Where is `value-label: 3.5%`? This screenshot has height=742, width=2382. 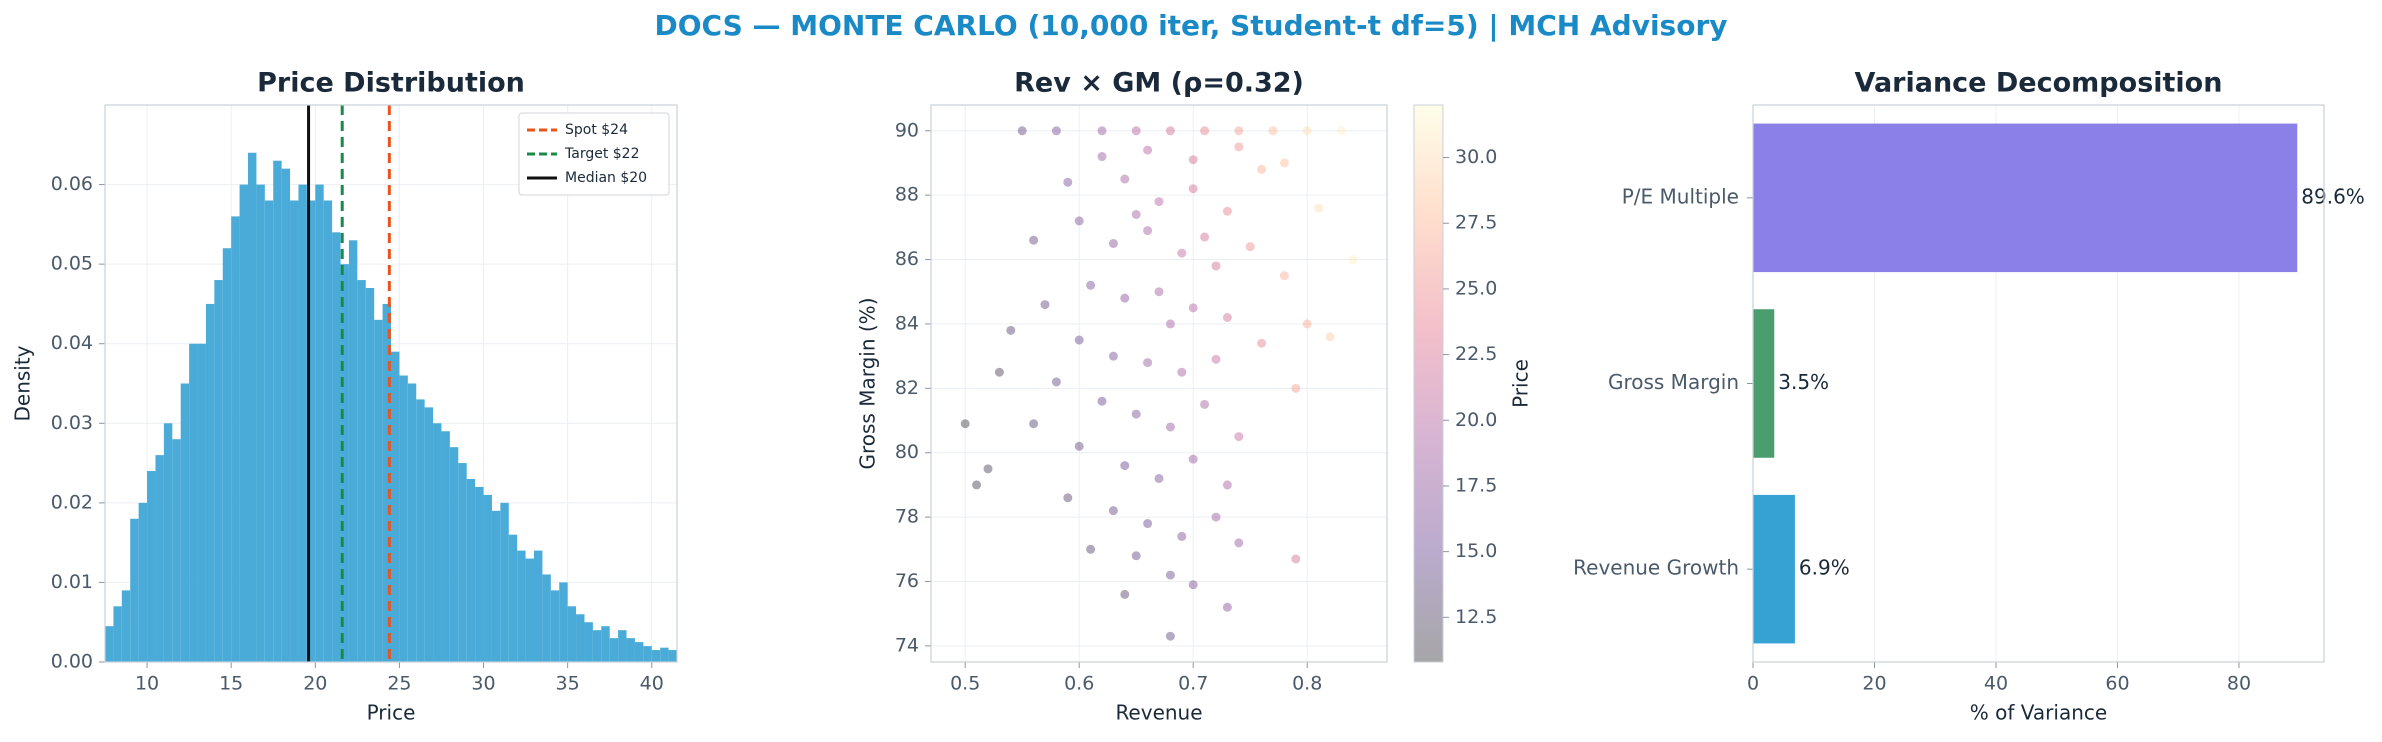 value-label: 3.5% is located at coordinates (1803, 382).